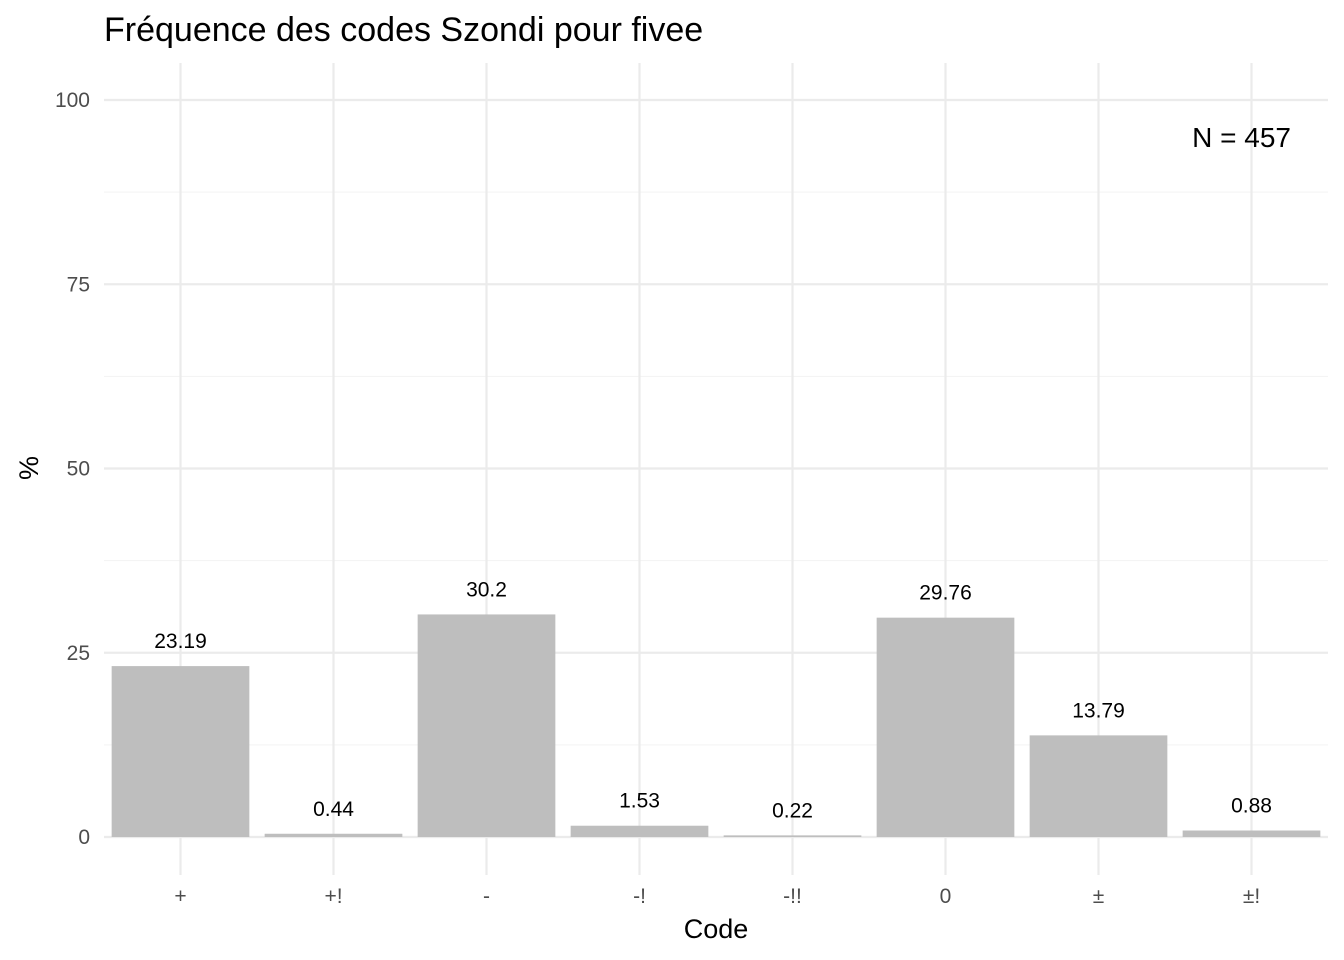  What do you see at coordinates (792, 896) in the screenshot?
I see `x-tick-label: -!!` at bounding box center [792, 896].